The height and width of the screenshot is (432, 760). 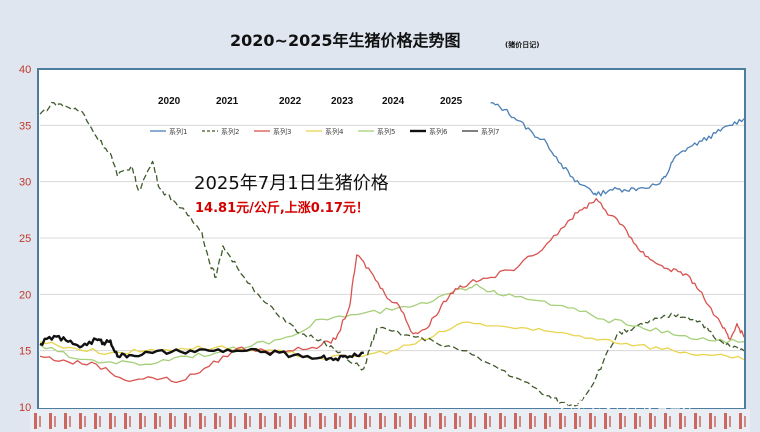 I want to click on legend-label: 系列7, so click(x=490, y=131).